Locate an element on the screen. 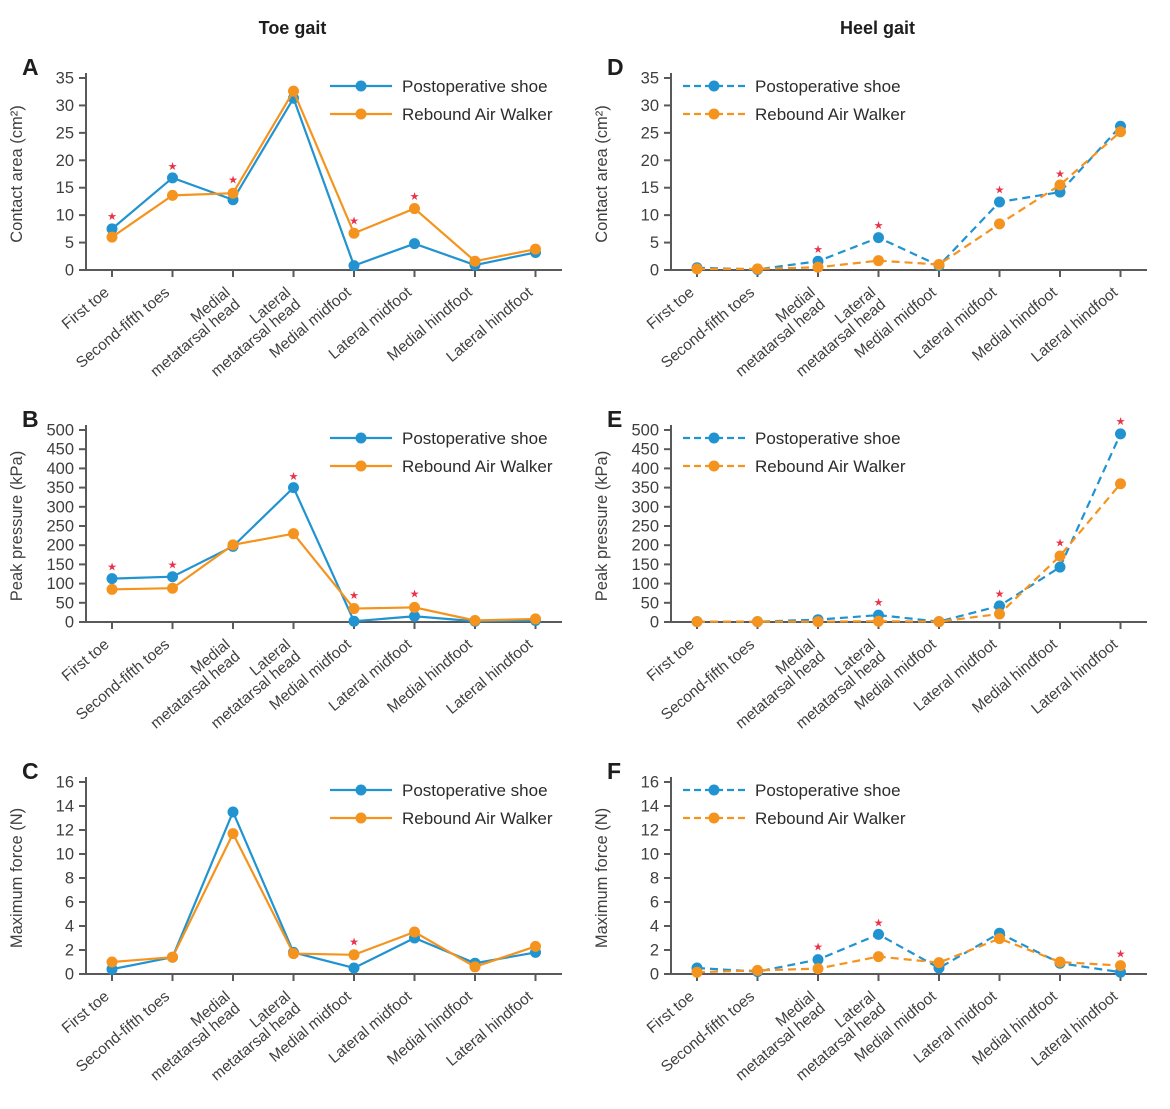 This screenshot has width=1170, height=1109. panel-e-letter: E is located at coordinates (615, 419).